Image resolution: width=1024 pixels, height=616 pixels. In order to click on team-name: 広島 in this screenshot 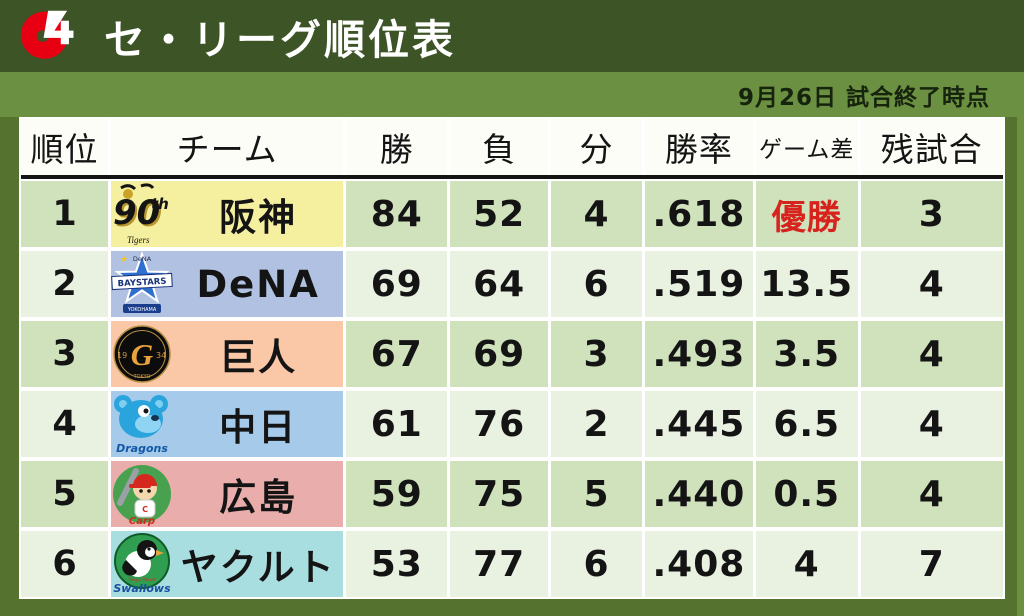, I will do `click(258, 497)`.